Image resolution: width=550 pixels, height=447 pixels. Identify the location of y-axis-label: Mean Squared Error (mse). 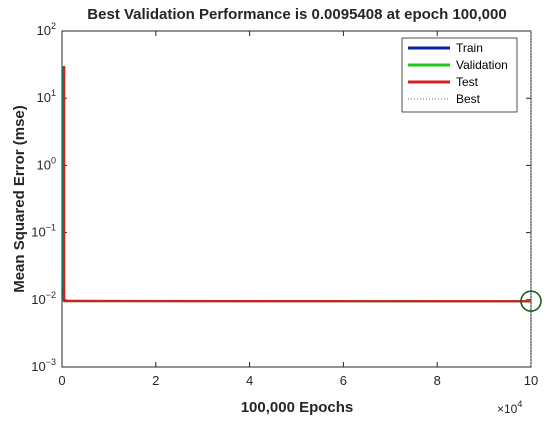
(19, 199).